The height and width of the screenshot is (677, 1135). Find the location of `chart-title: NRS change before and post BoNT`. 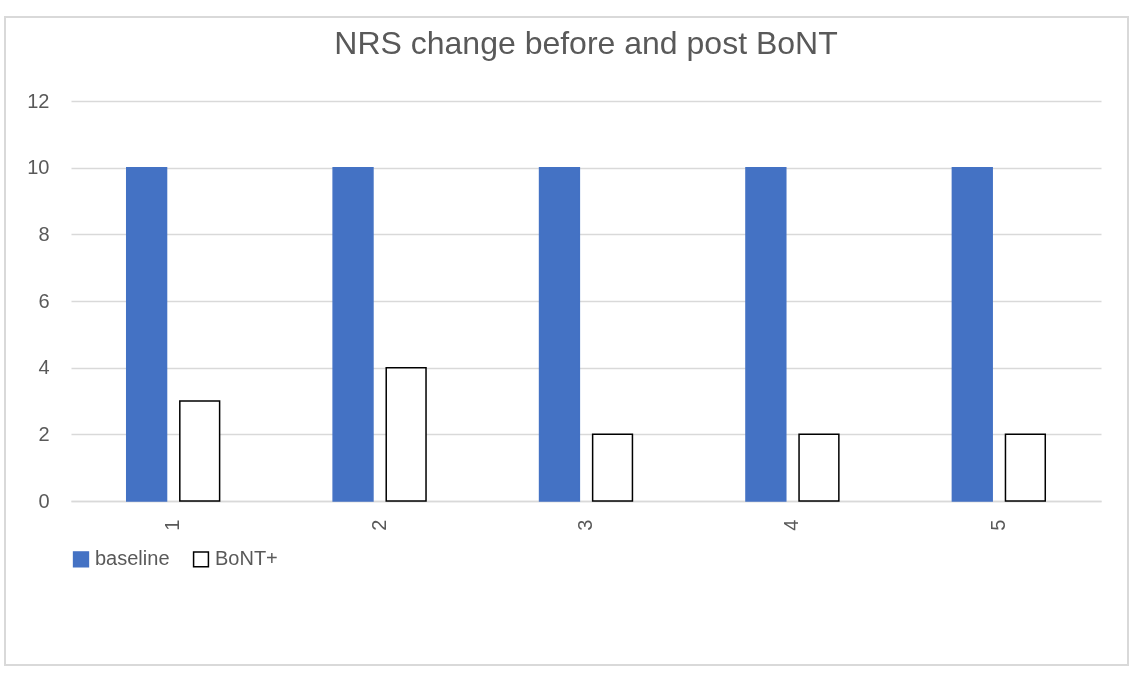

chart-title: NRS change before and post BoNT is located at coordinates (586, 43).